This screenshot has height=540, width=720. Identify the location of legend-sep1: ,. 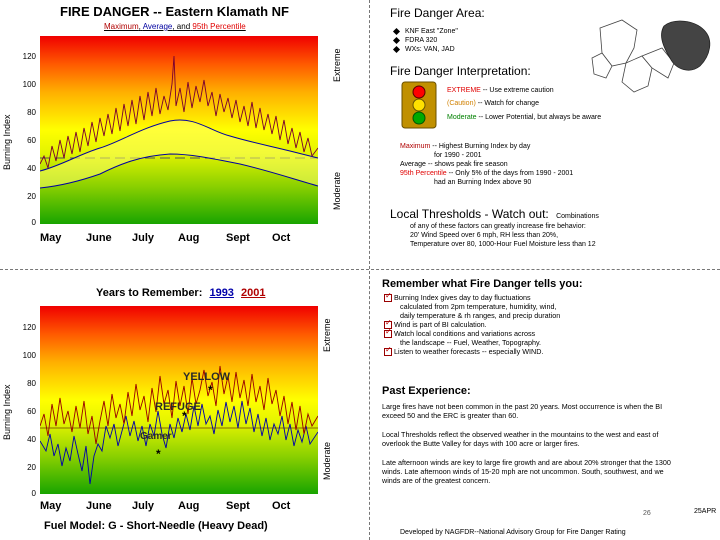
(139, 26).